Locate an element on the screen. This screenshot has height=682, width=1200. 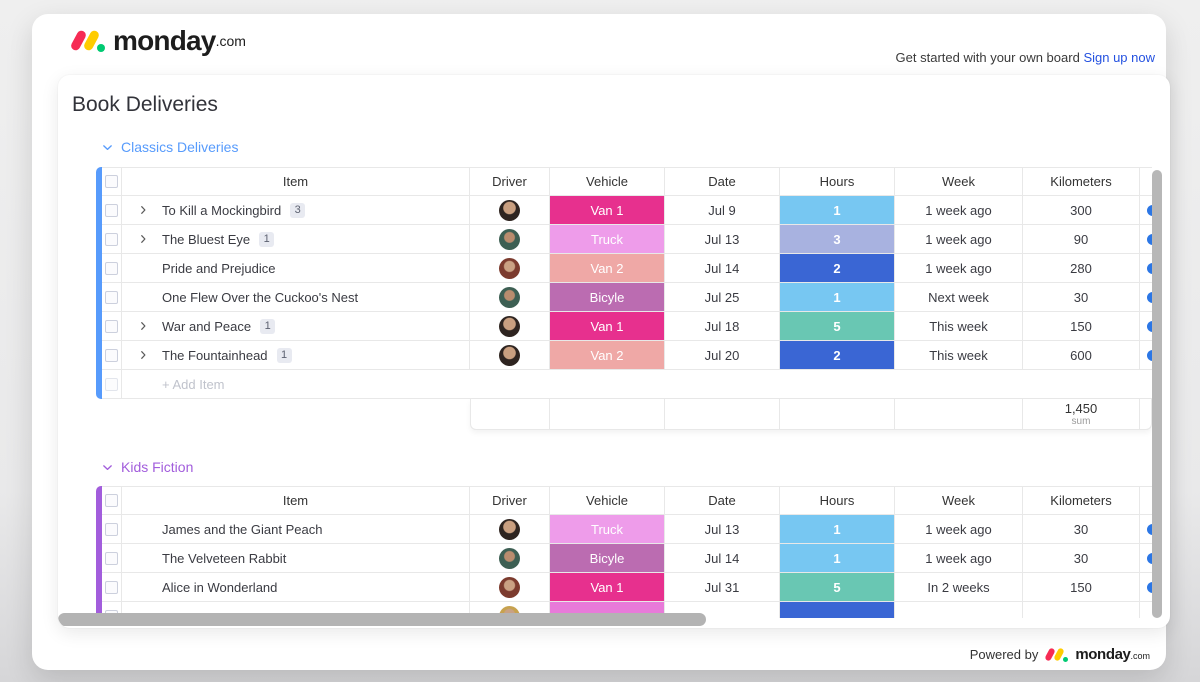
group-header-kids-fiction: Kids Fiction is located at coordinates (147, 467).